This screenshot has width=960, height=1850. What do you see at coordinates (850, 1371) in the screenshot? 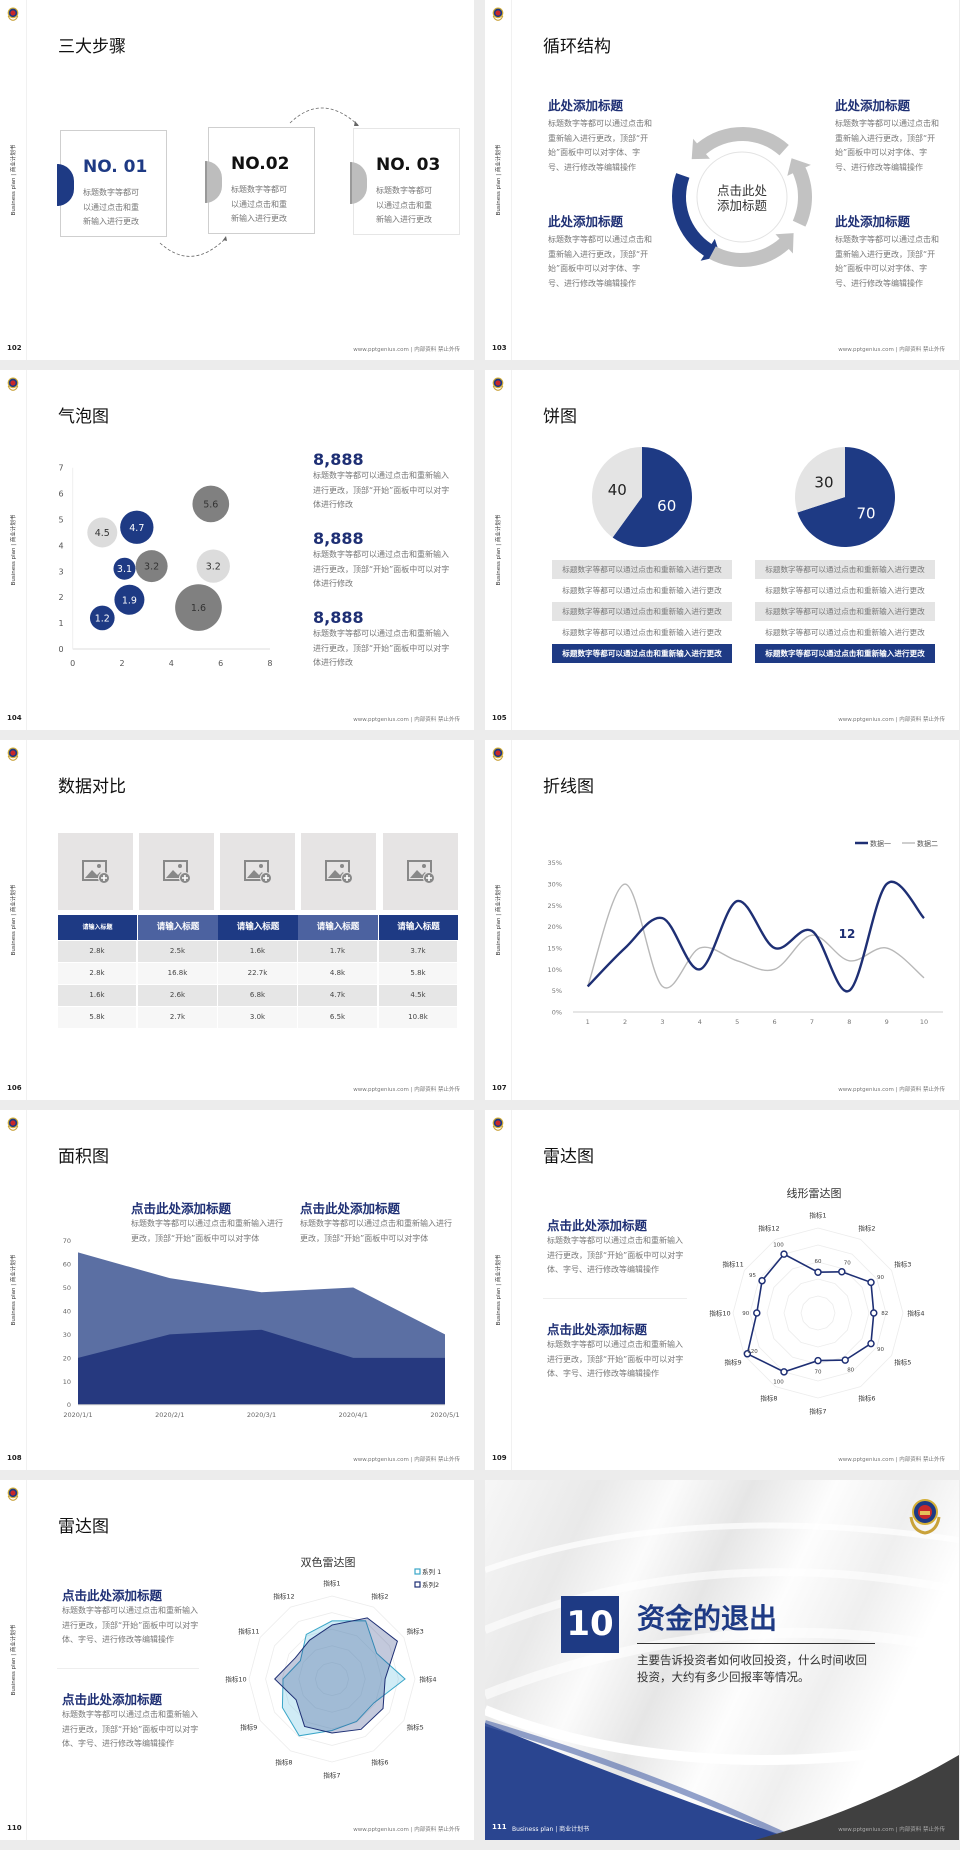
I see `radar-value-label: 80` at bounding box center [850, 1371].